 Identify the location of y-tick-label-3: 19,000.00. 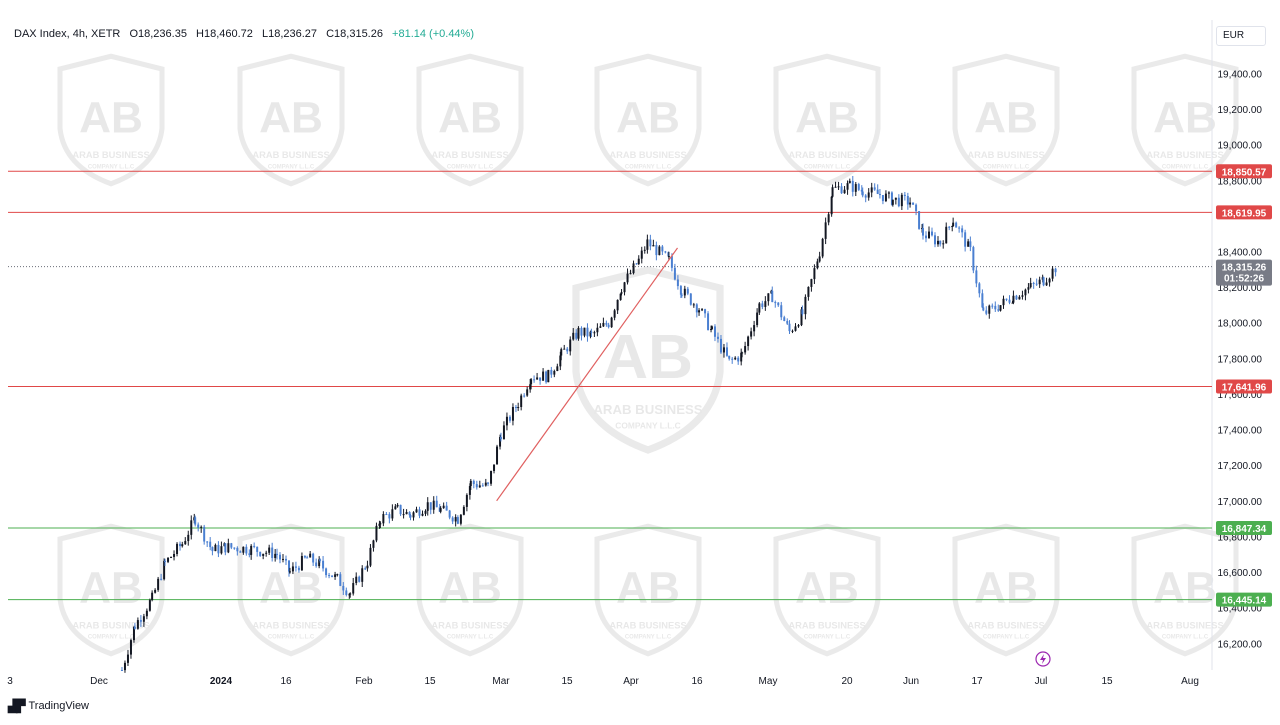
(1240, 146).